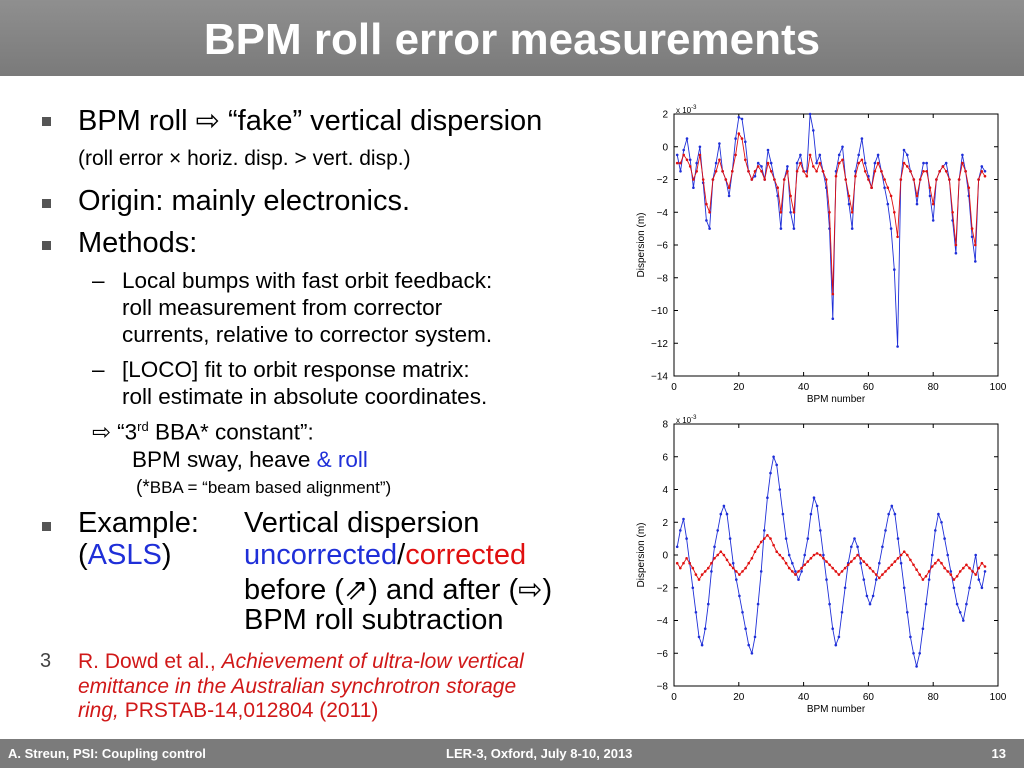 Image resolution: width=1024 pixels, height=768 pixels. I want to click on asls-link: ASLS, so click(124, 555).